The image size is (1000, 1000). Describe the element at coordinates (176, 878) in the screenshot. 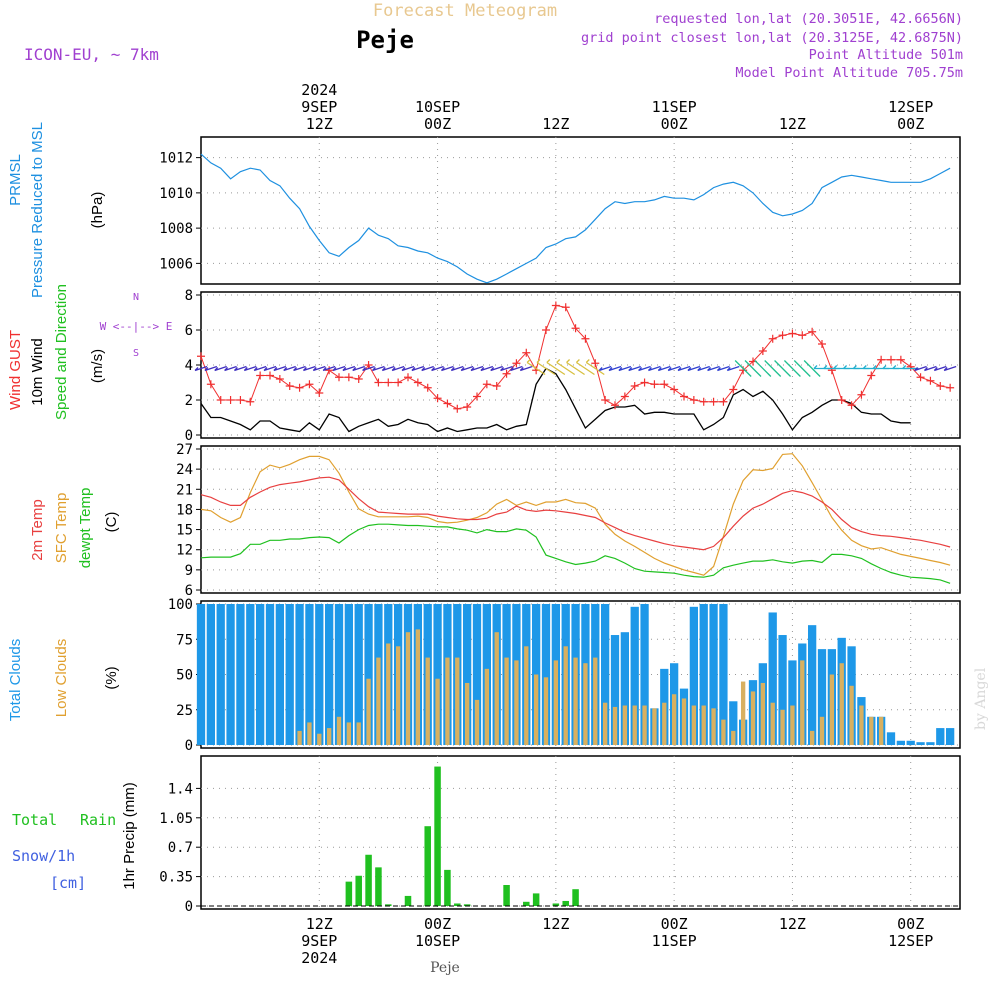

I see `precip-tick-label: 0.35` at that location.